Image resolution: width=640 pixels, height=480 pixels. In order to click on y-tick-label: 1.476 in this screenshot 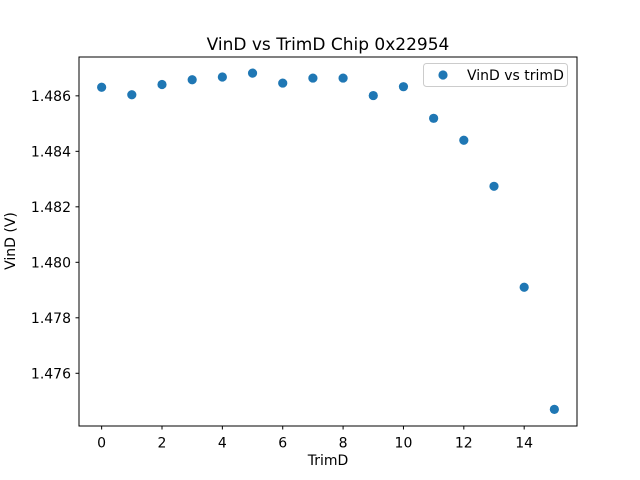, I will do `click(51, 374)`.